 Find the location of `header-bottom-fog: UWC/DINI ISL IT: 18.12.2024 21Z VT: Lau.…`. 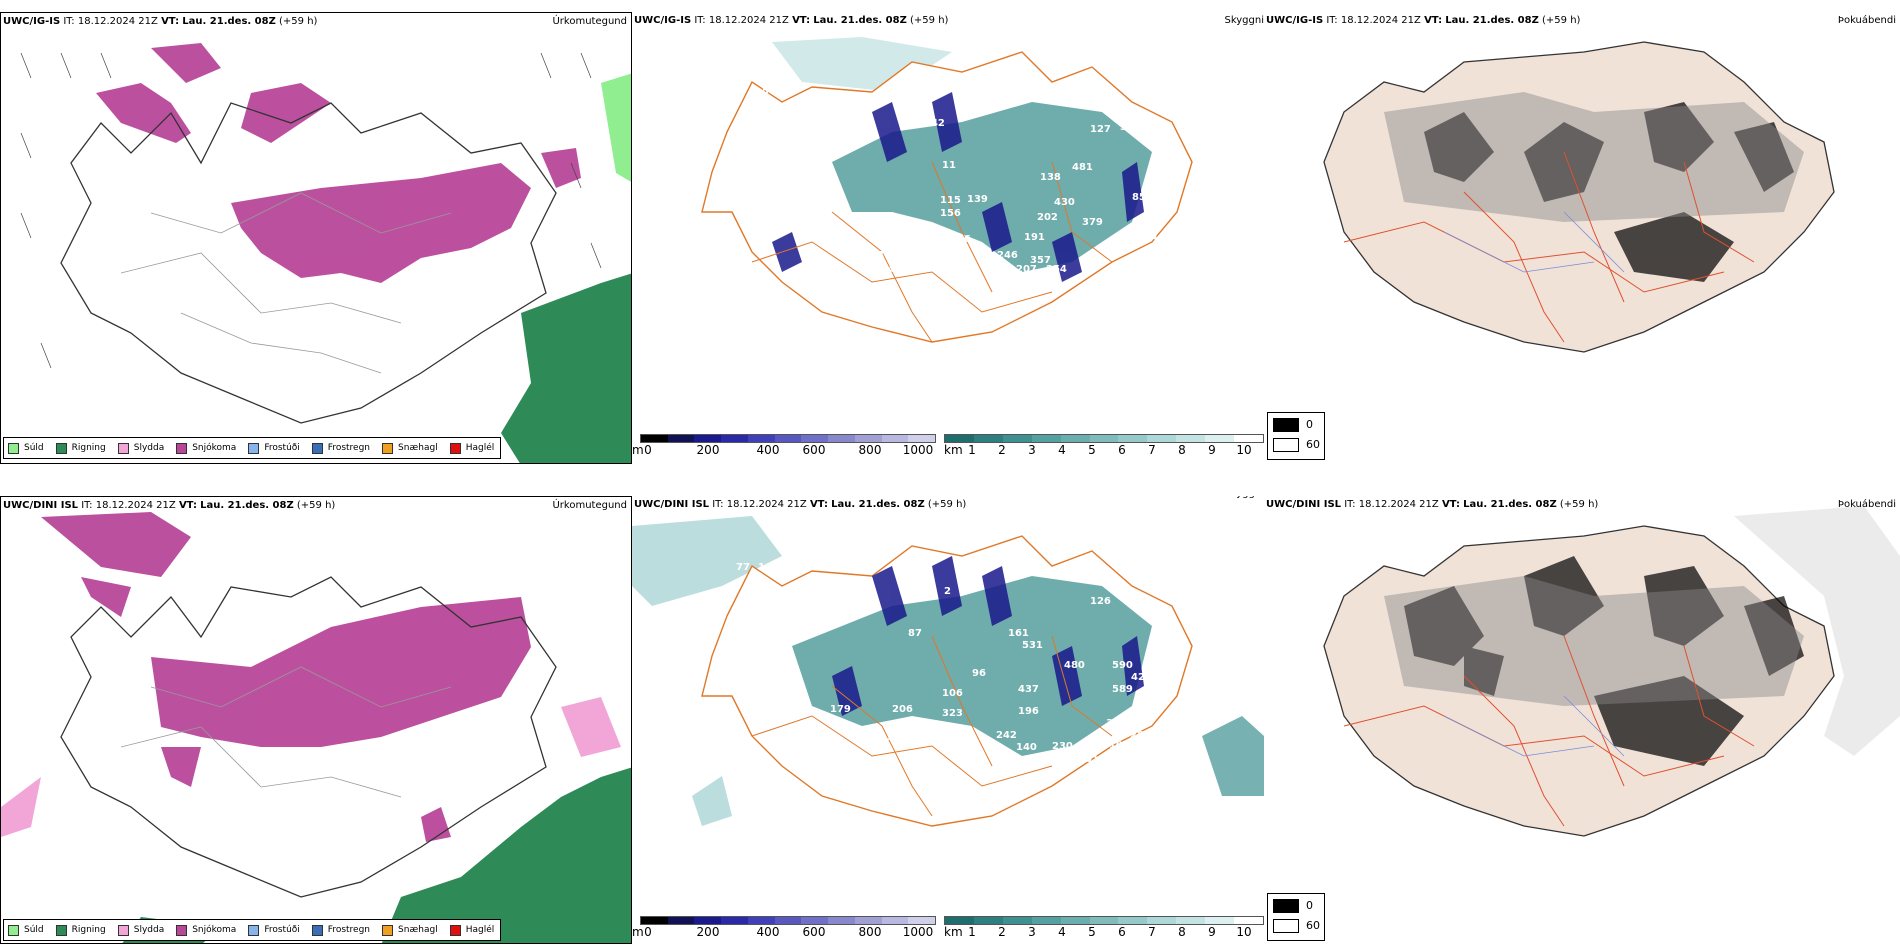

header-bottom-fog: UWC/DINI ISL IT: 18.12.2024 21Z VT: Lau.… is located at coordinates (1432, 504).